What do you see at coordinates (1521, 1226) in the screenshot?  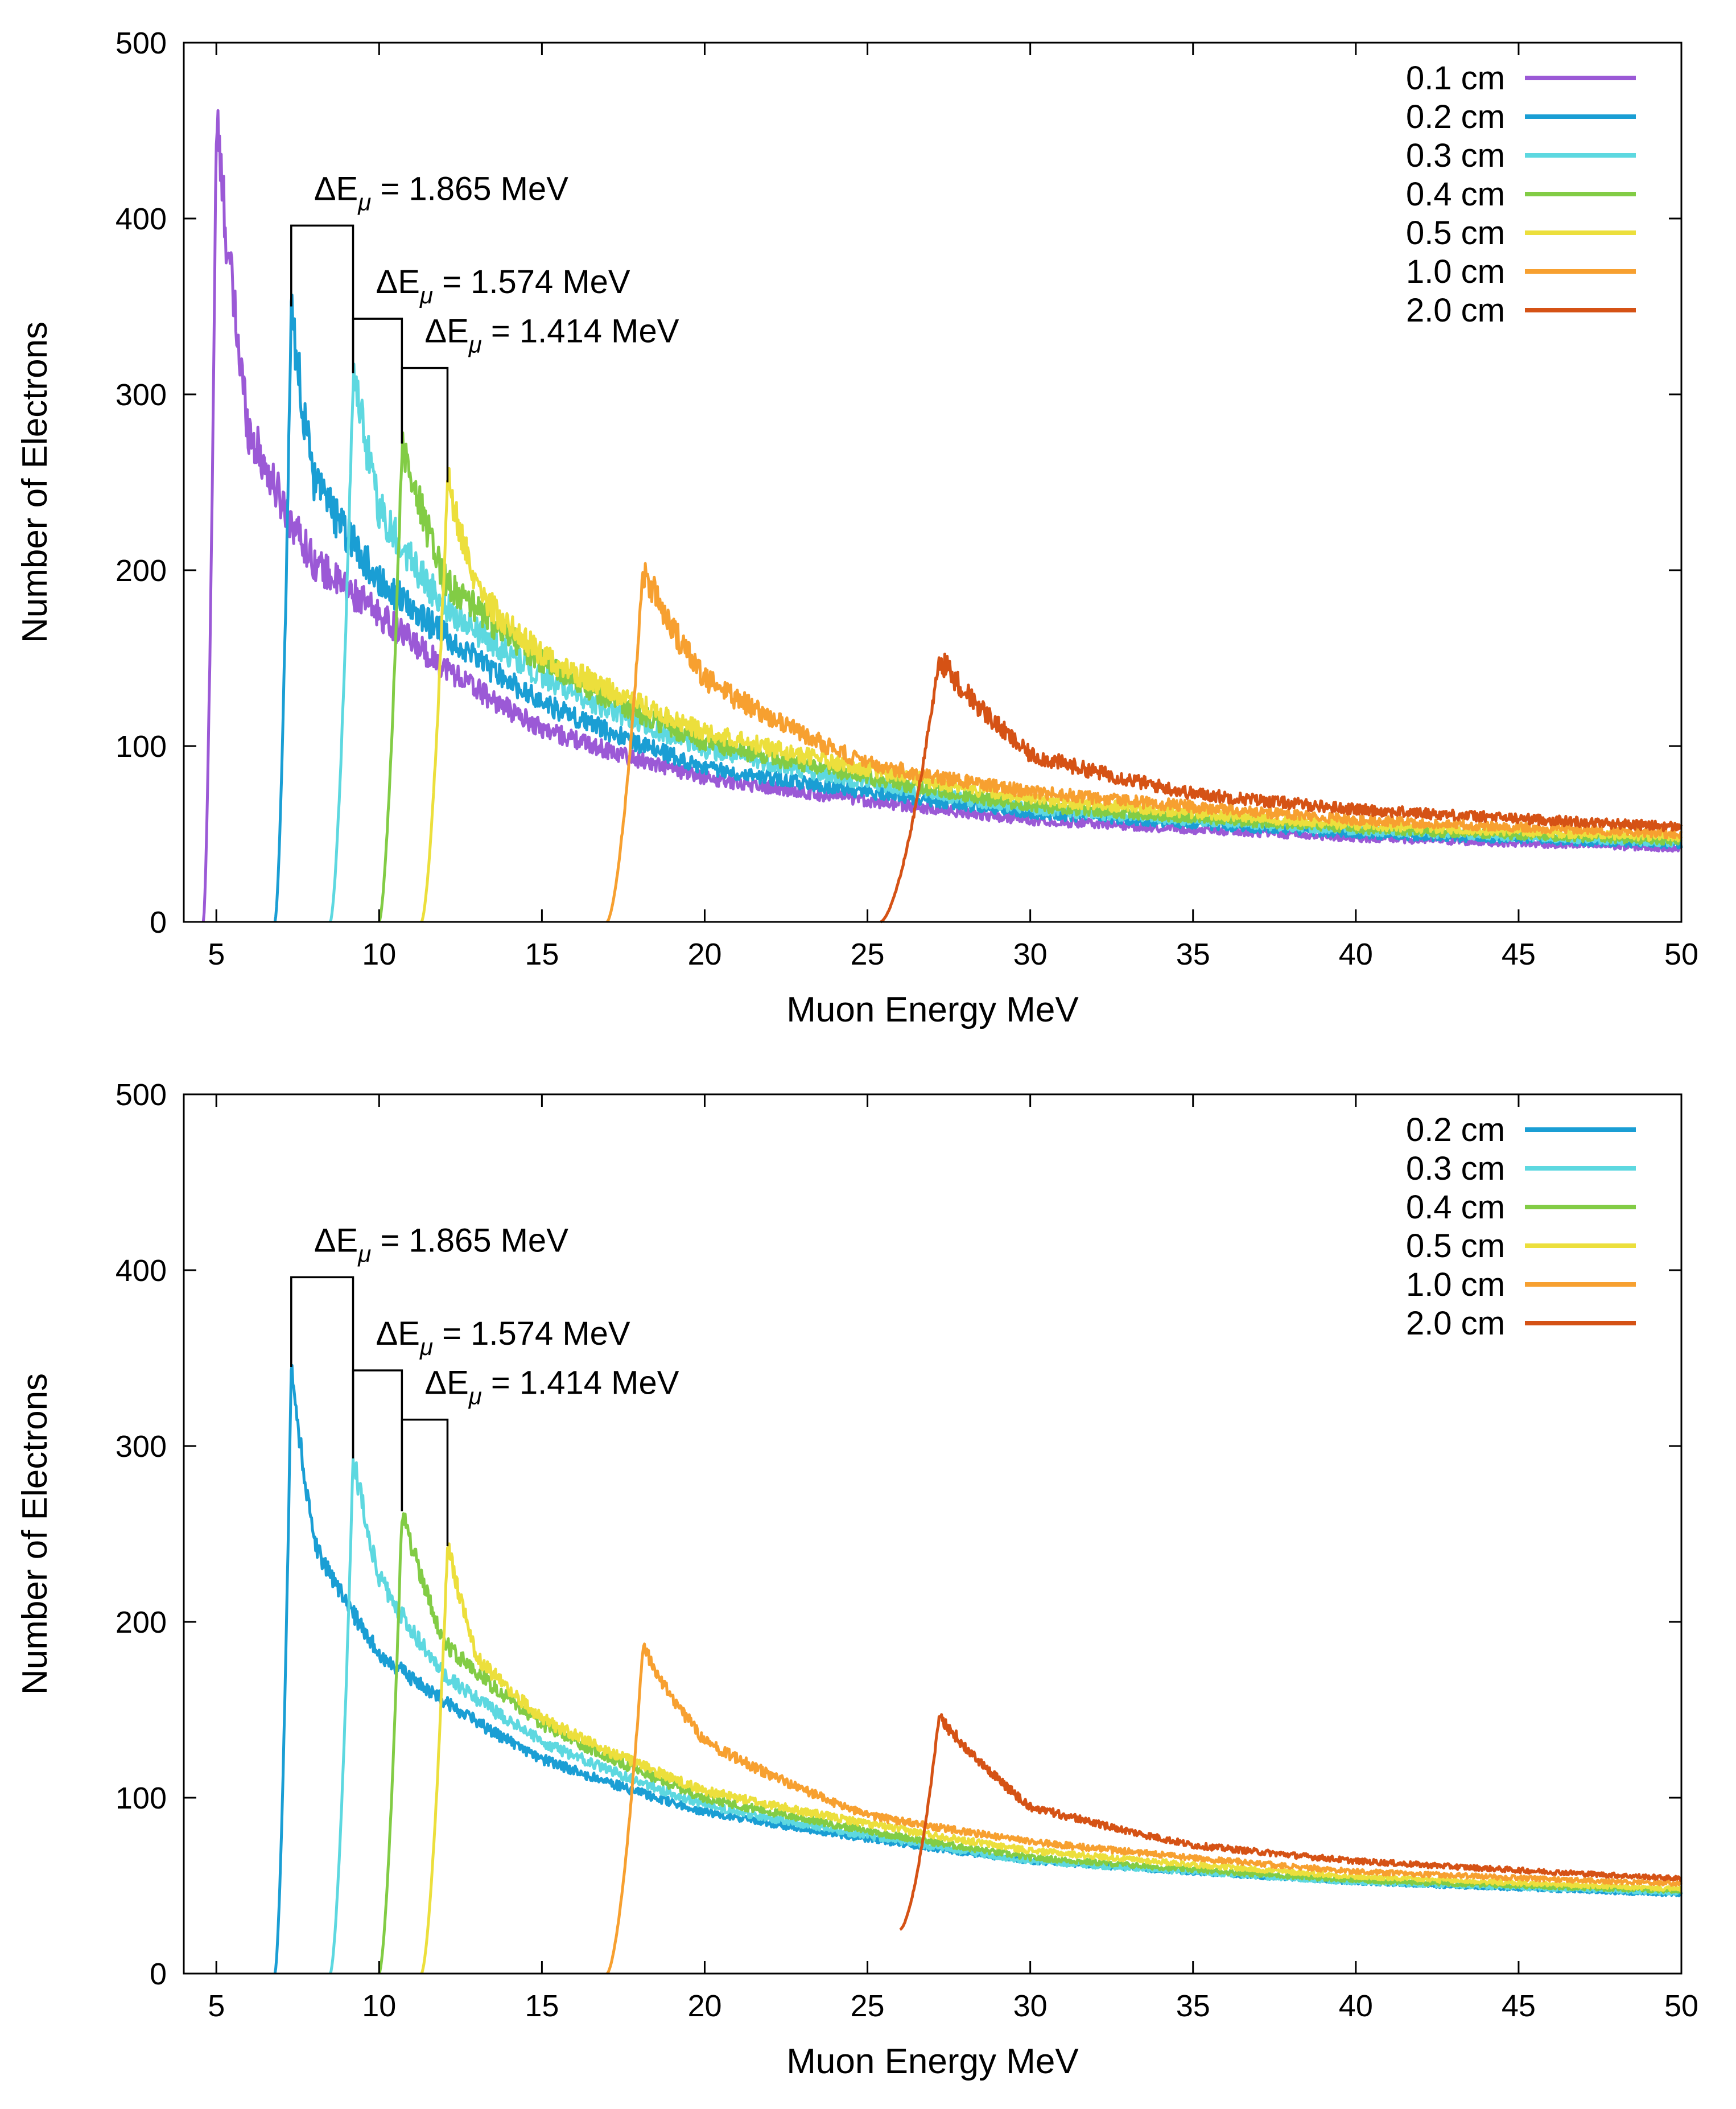 I see `legend: 0.2 cm0.3 cm0.4 cm0.5 cm1.0 cm2.0 cm` at bounding box center [1521, 1226].